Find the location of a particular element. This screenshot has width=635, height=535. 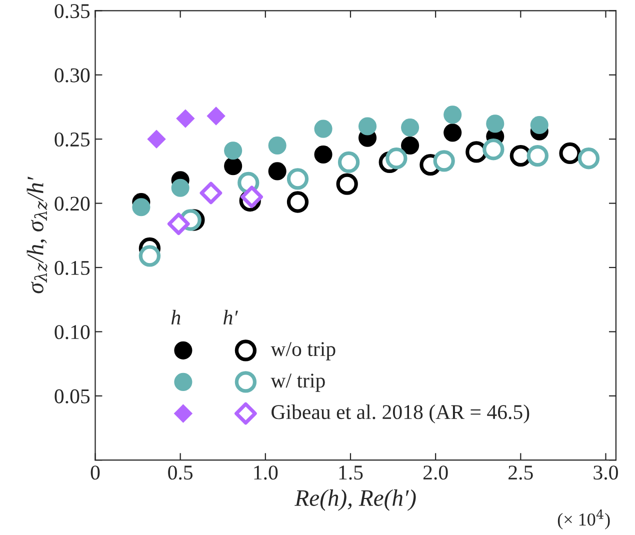

y-tick-label: 0.35 is located at coordinates (72, 11).